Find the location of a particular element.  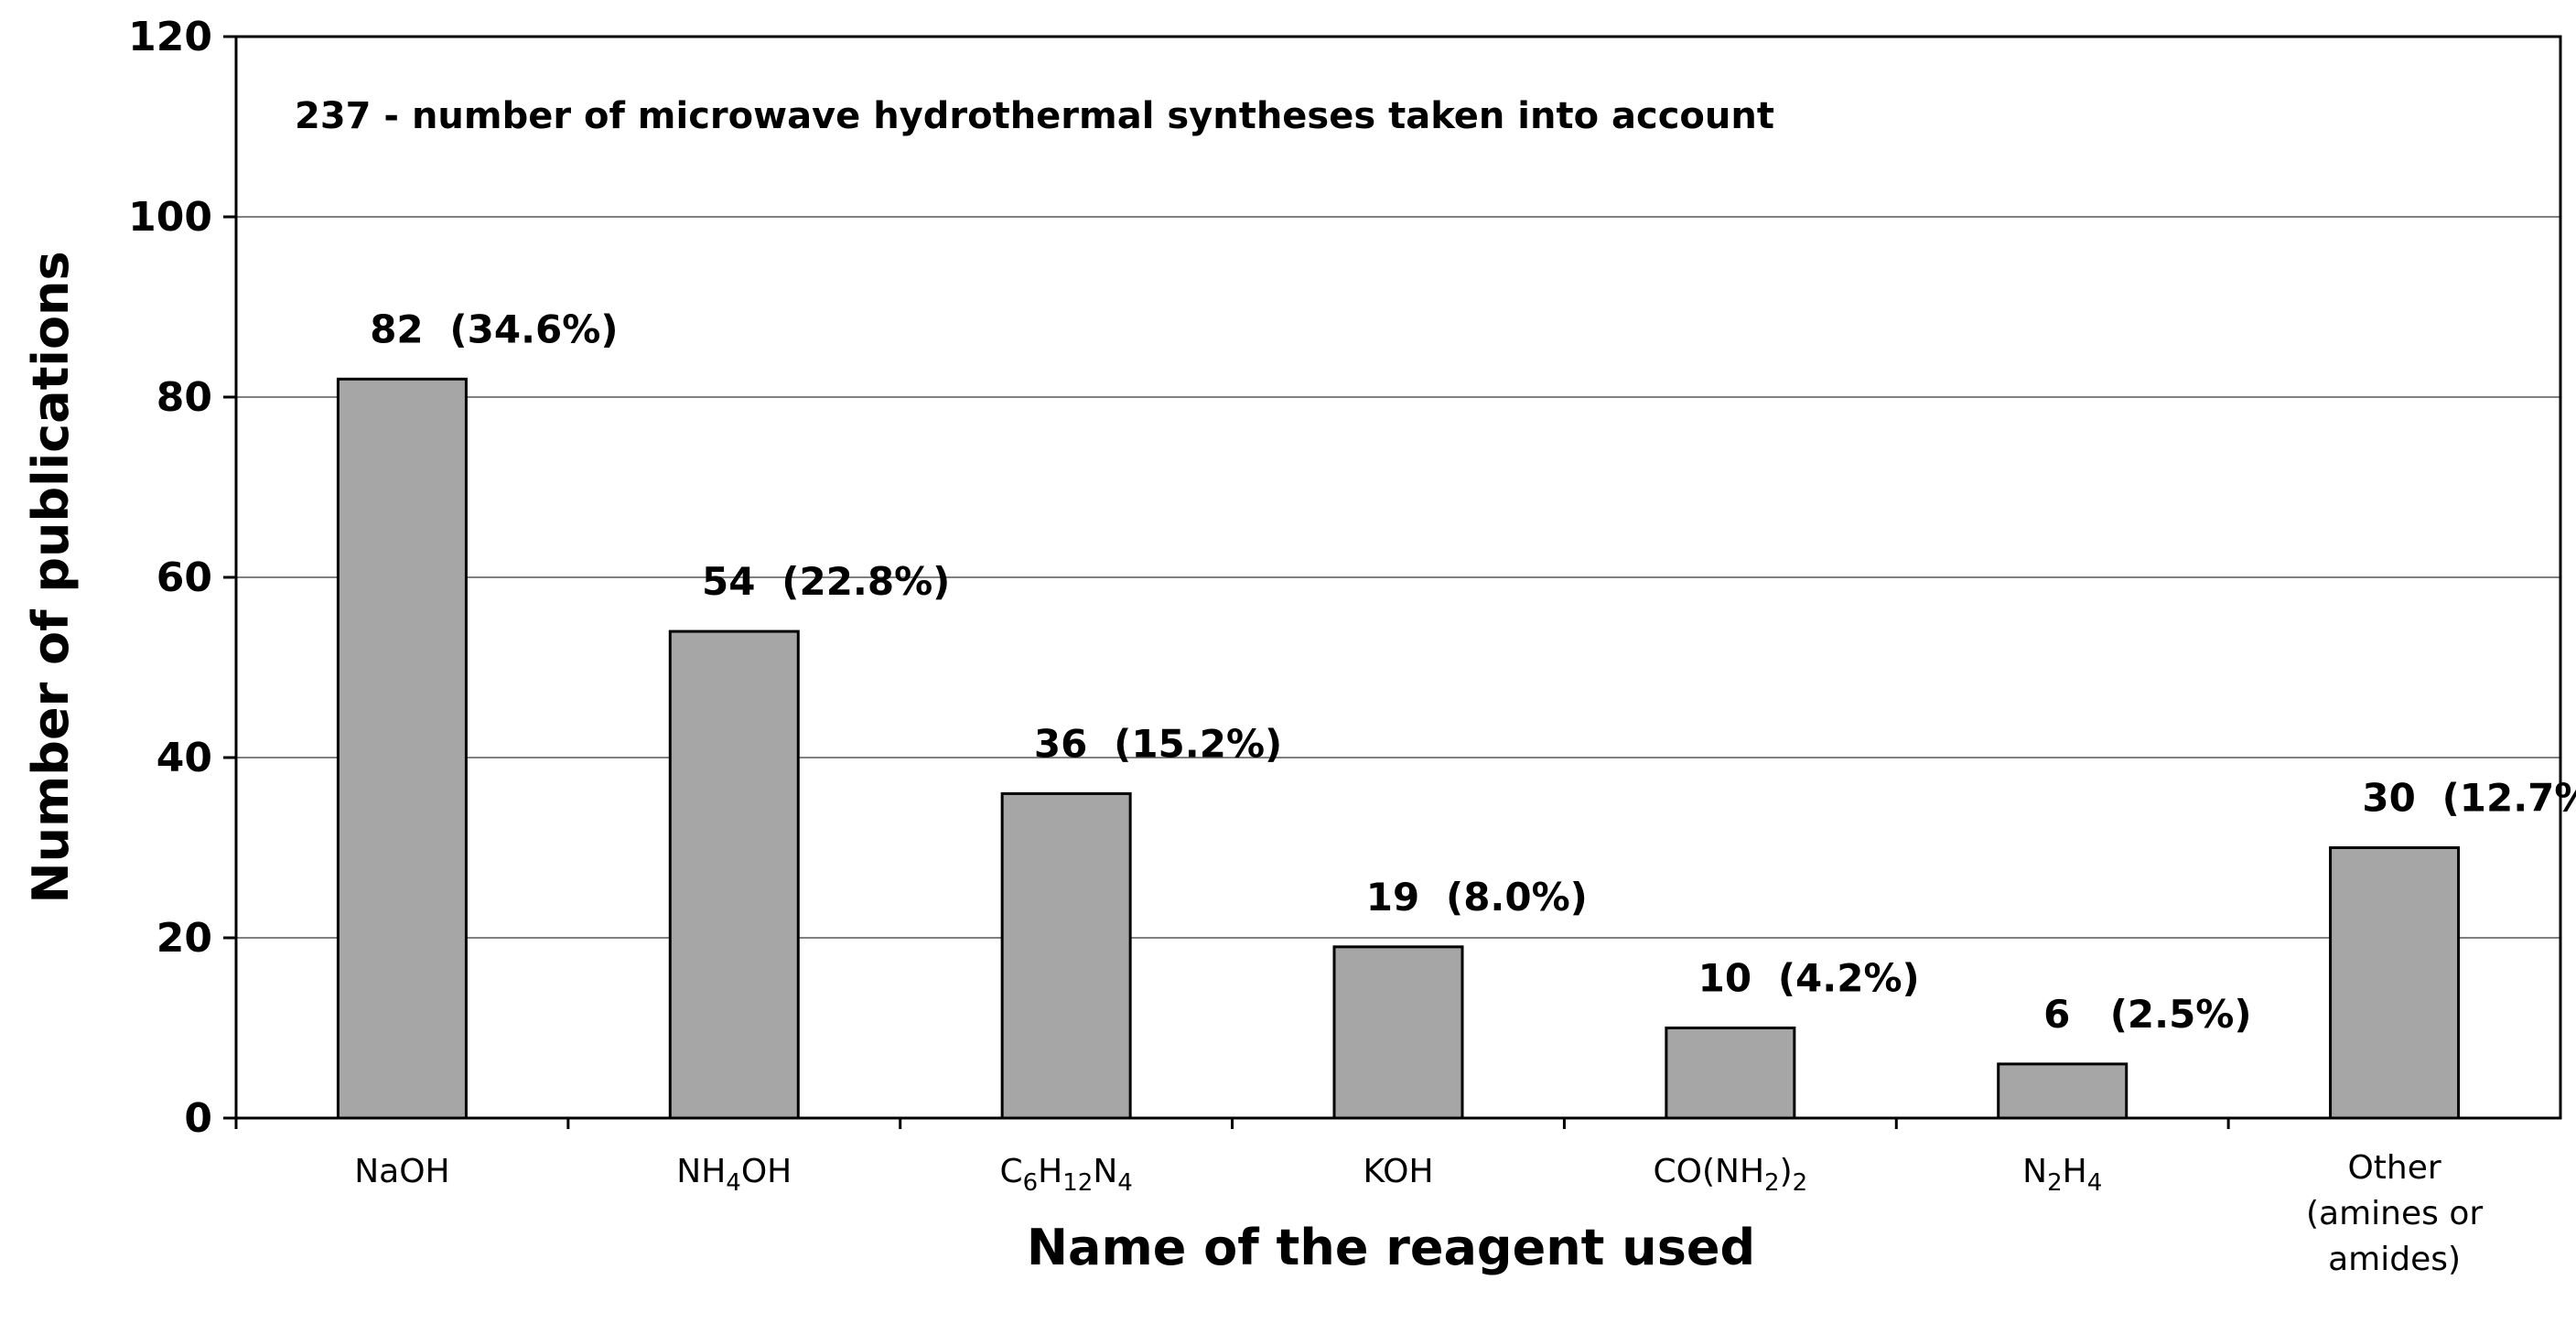

y-axis-ticks: 0 20 40 60 80 100 120 is located at coordinates (182, 578).